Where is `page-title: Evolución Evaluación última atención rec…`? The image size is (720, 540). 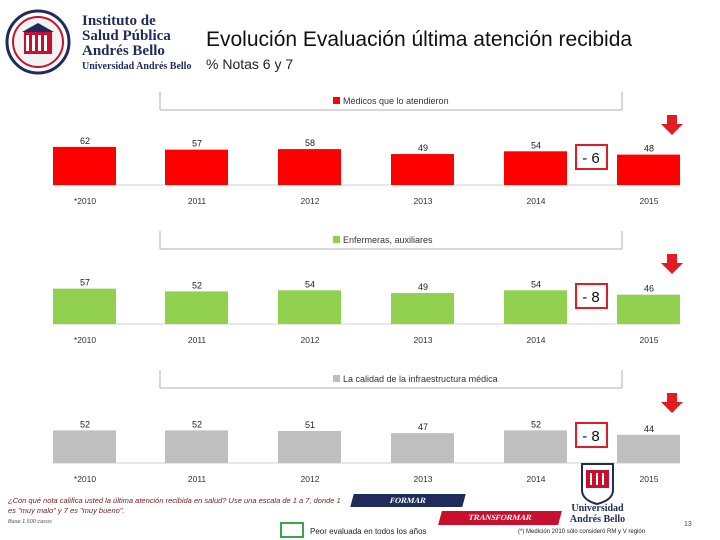
page-title: Evolución Evaluación última atención rec… is located at coordinates (419, 39).